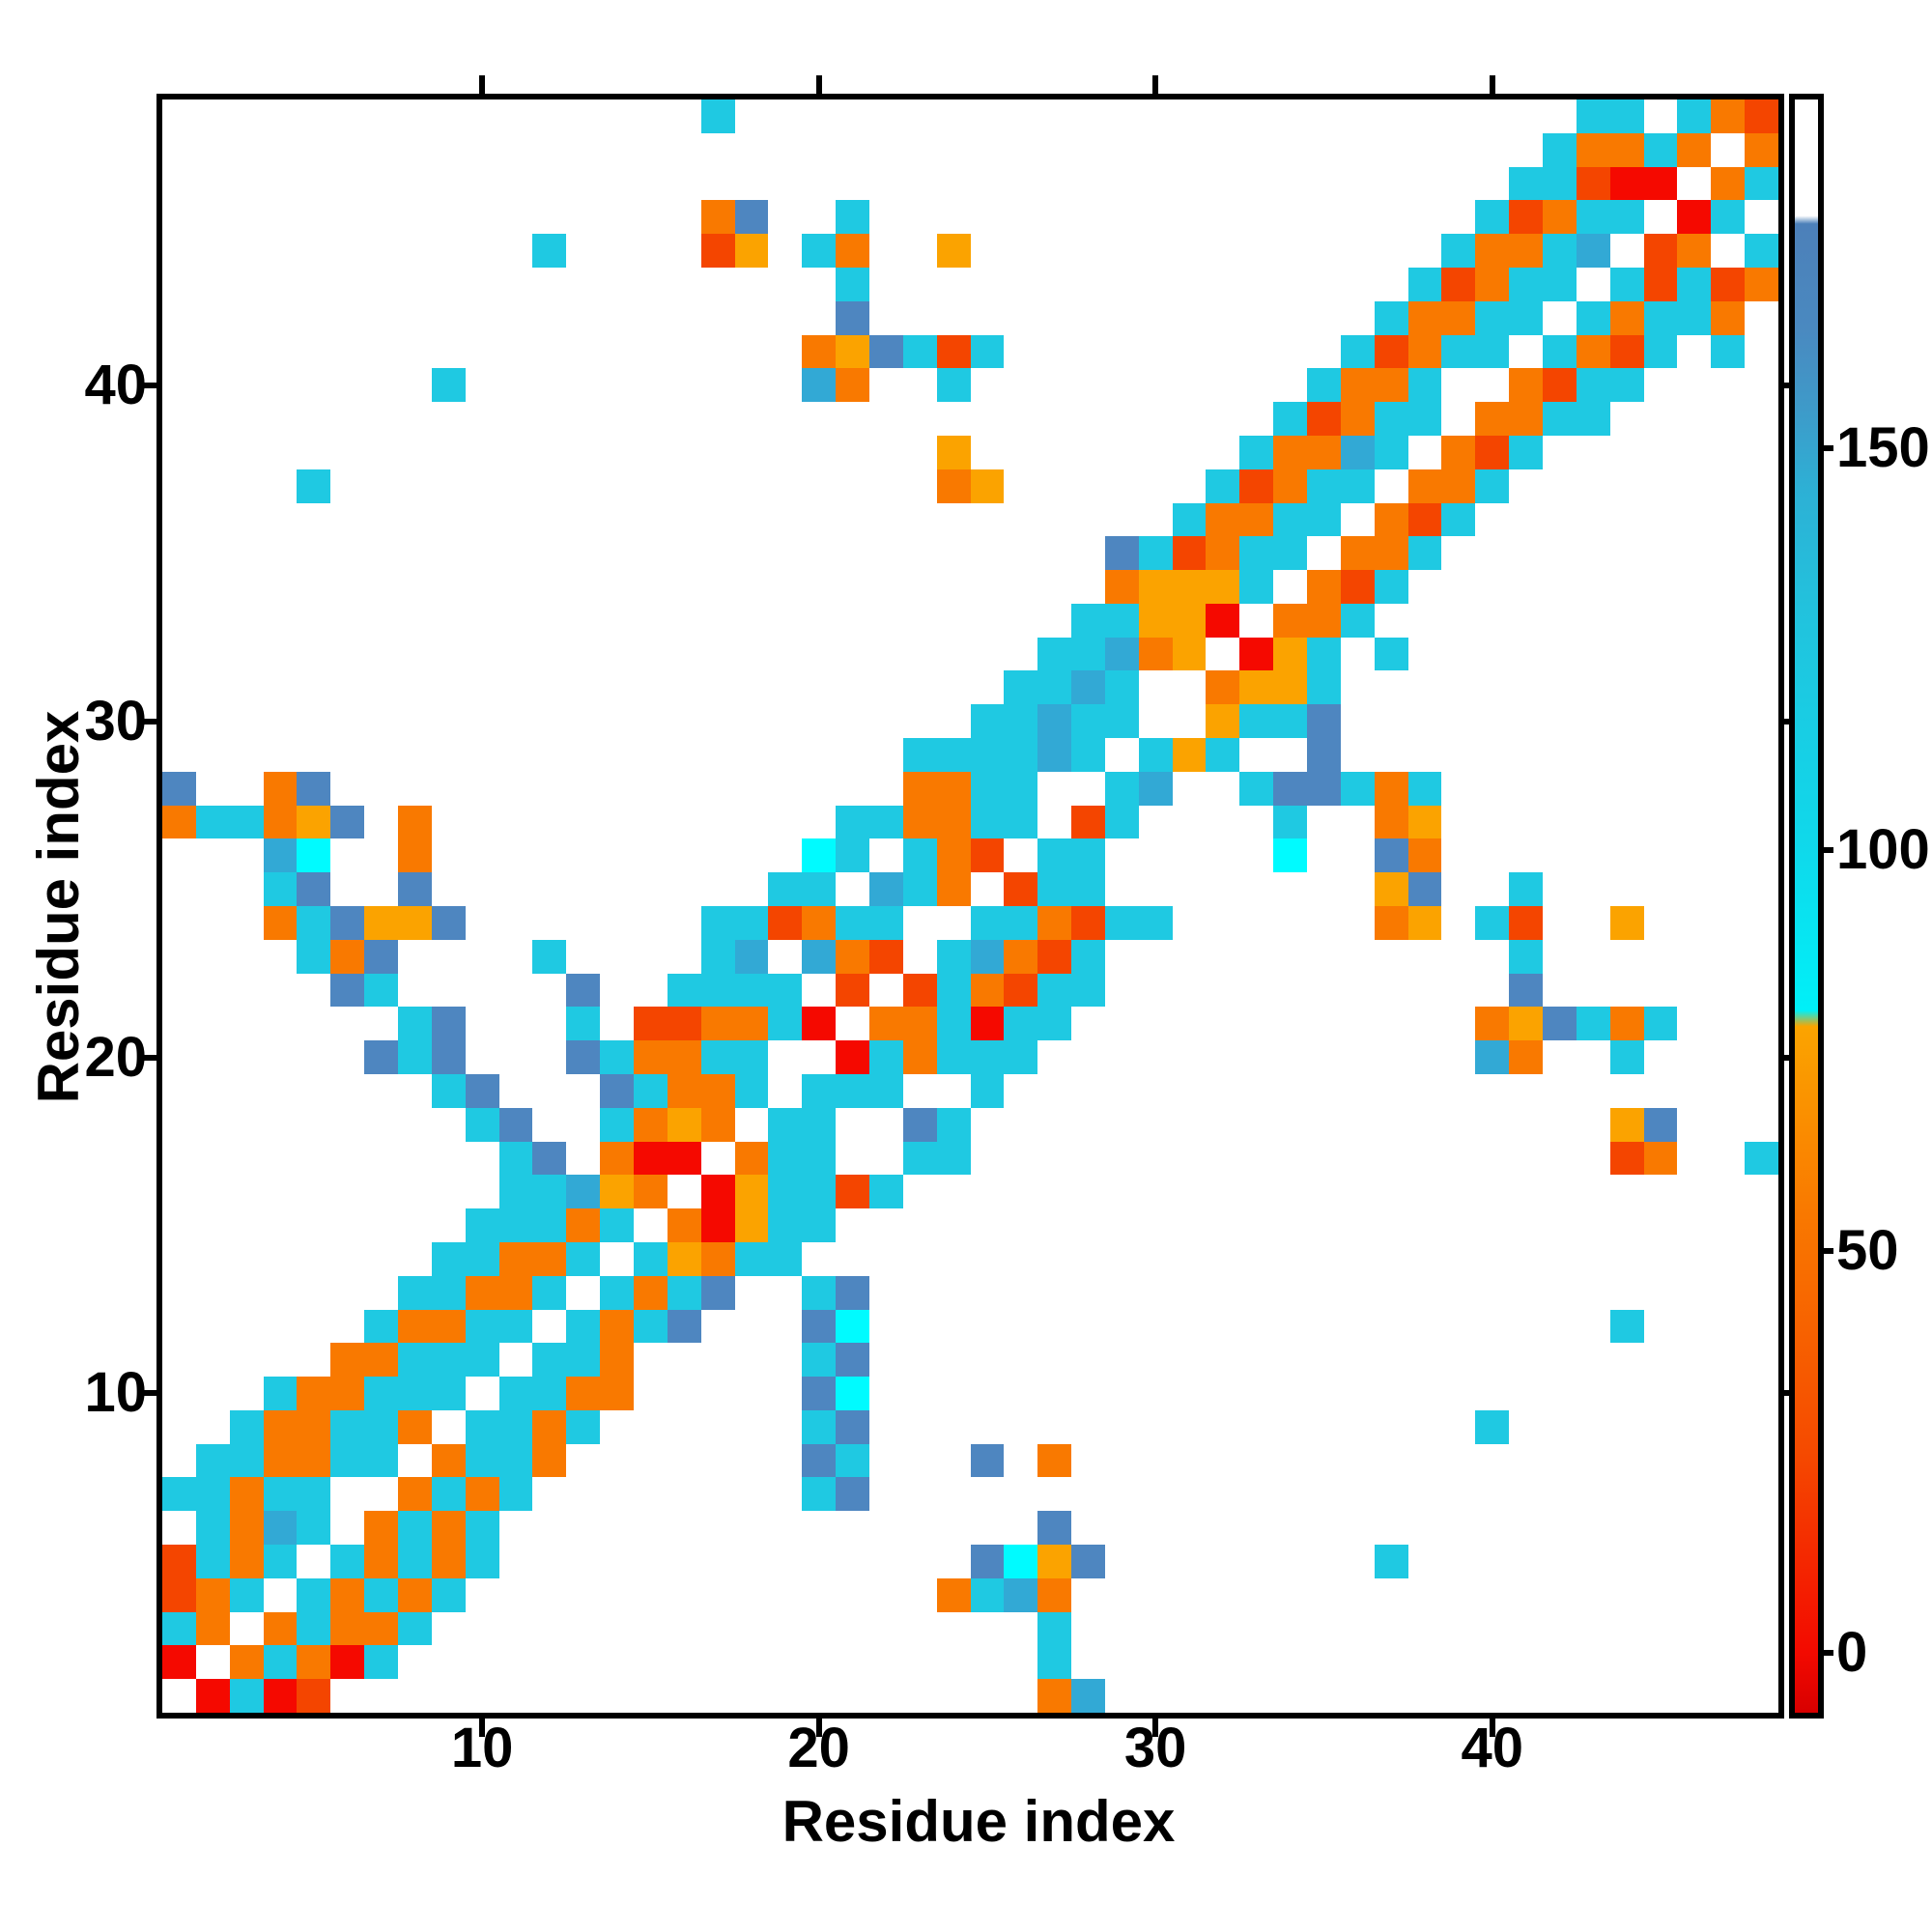 The image size is (1932, 1932). I want to click on colorbar-tick-mark, so click(1826, 1652).